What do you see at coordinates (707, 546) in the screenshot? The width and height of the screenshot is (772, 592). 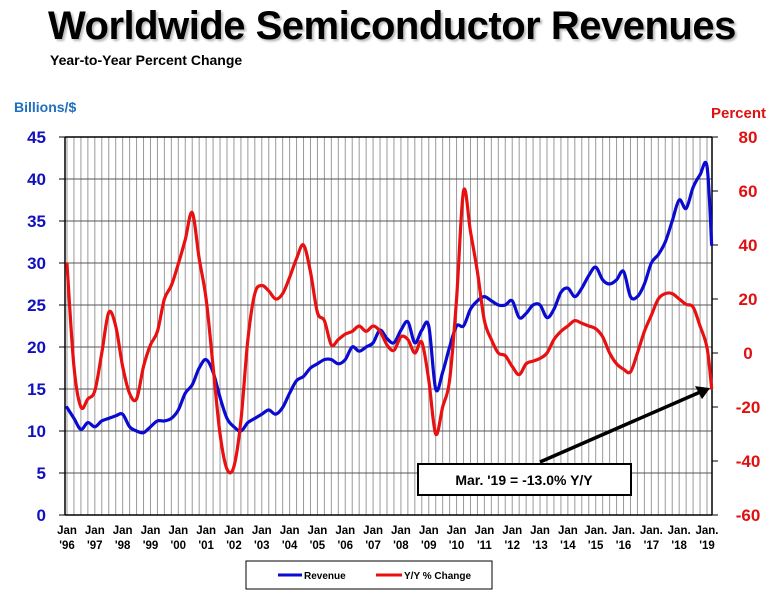 I see `x-tick-label-year: '19` at bounding box center [707, 546].